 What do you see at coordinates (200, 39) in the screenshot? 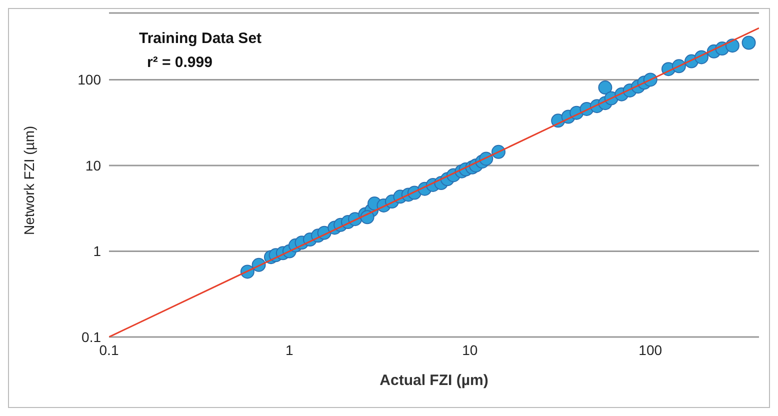
I see `annotation: Training Data Set` at bounding box center [200, 39].